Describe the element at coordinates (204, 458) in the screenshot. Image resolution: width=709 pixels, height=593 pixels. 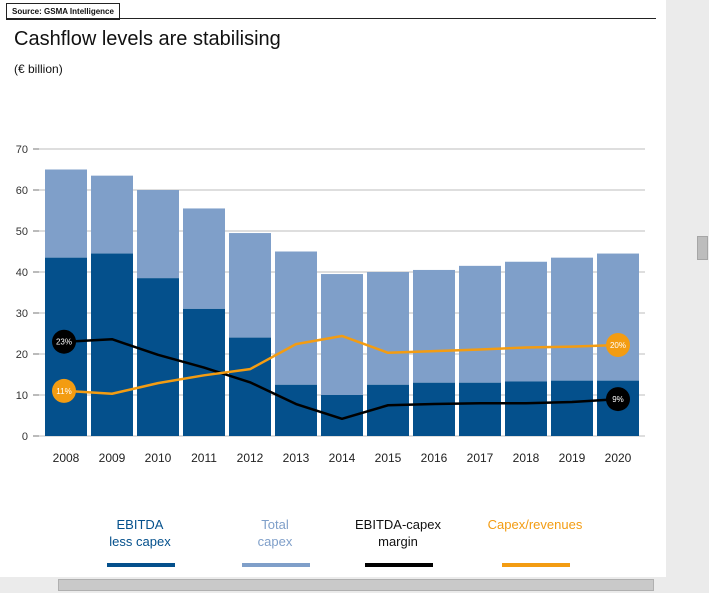
I see `x-tick-label: 2011` at that location.